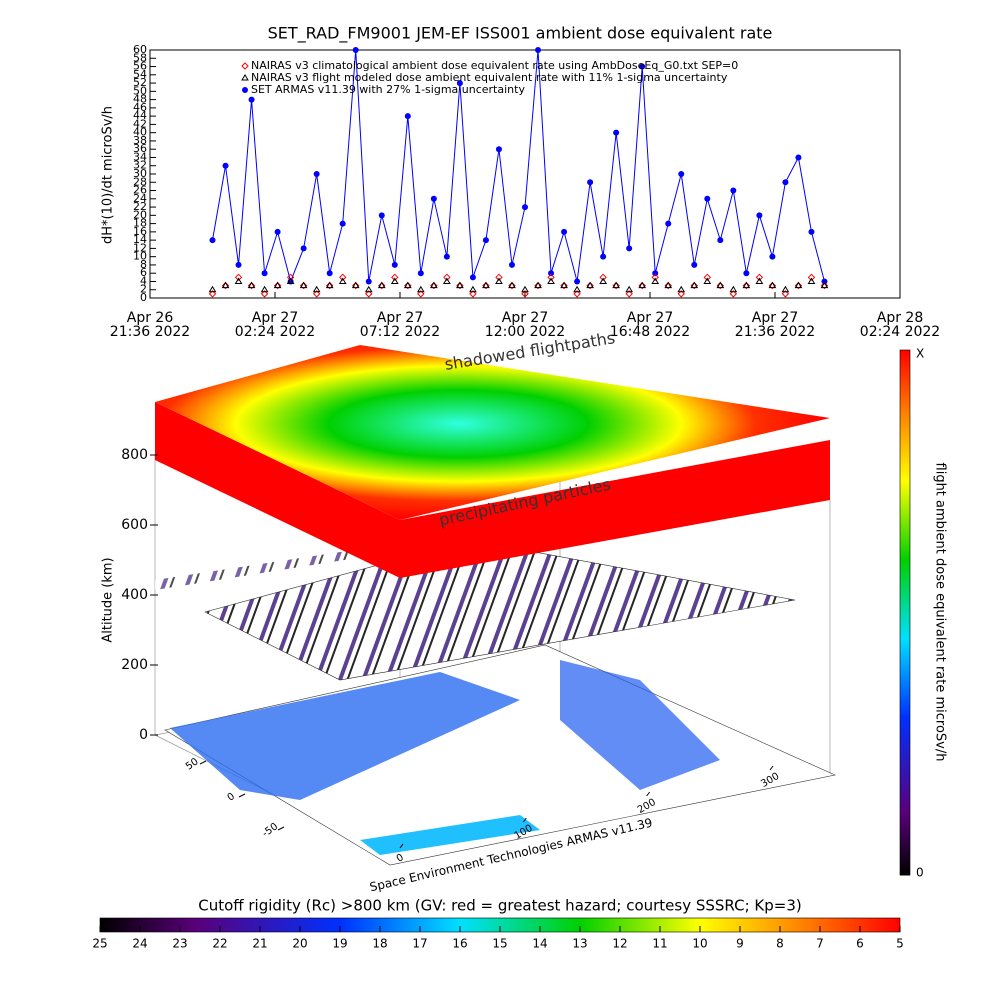 This screenshot has width=1000, height=1000. Describe the element at coordinates (150, 332) in the screenshot. I see `x-tick-label: 21:36 2022` at that location.